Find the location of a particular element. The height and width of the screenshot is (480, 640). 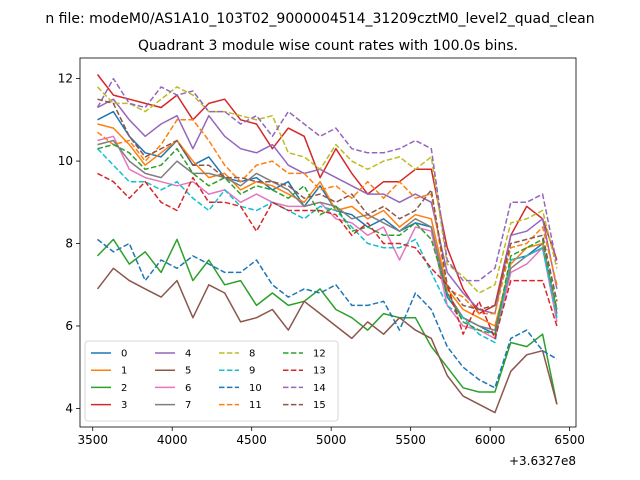

x-tick-label: 5500 is located at coordinates (410, 440).